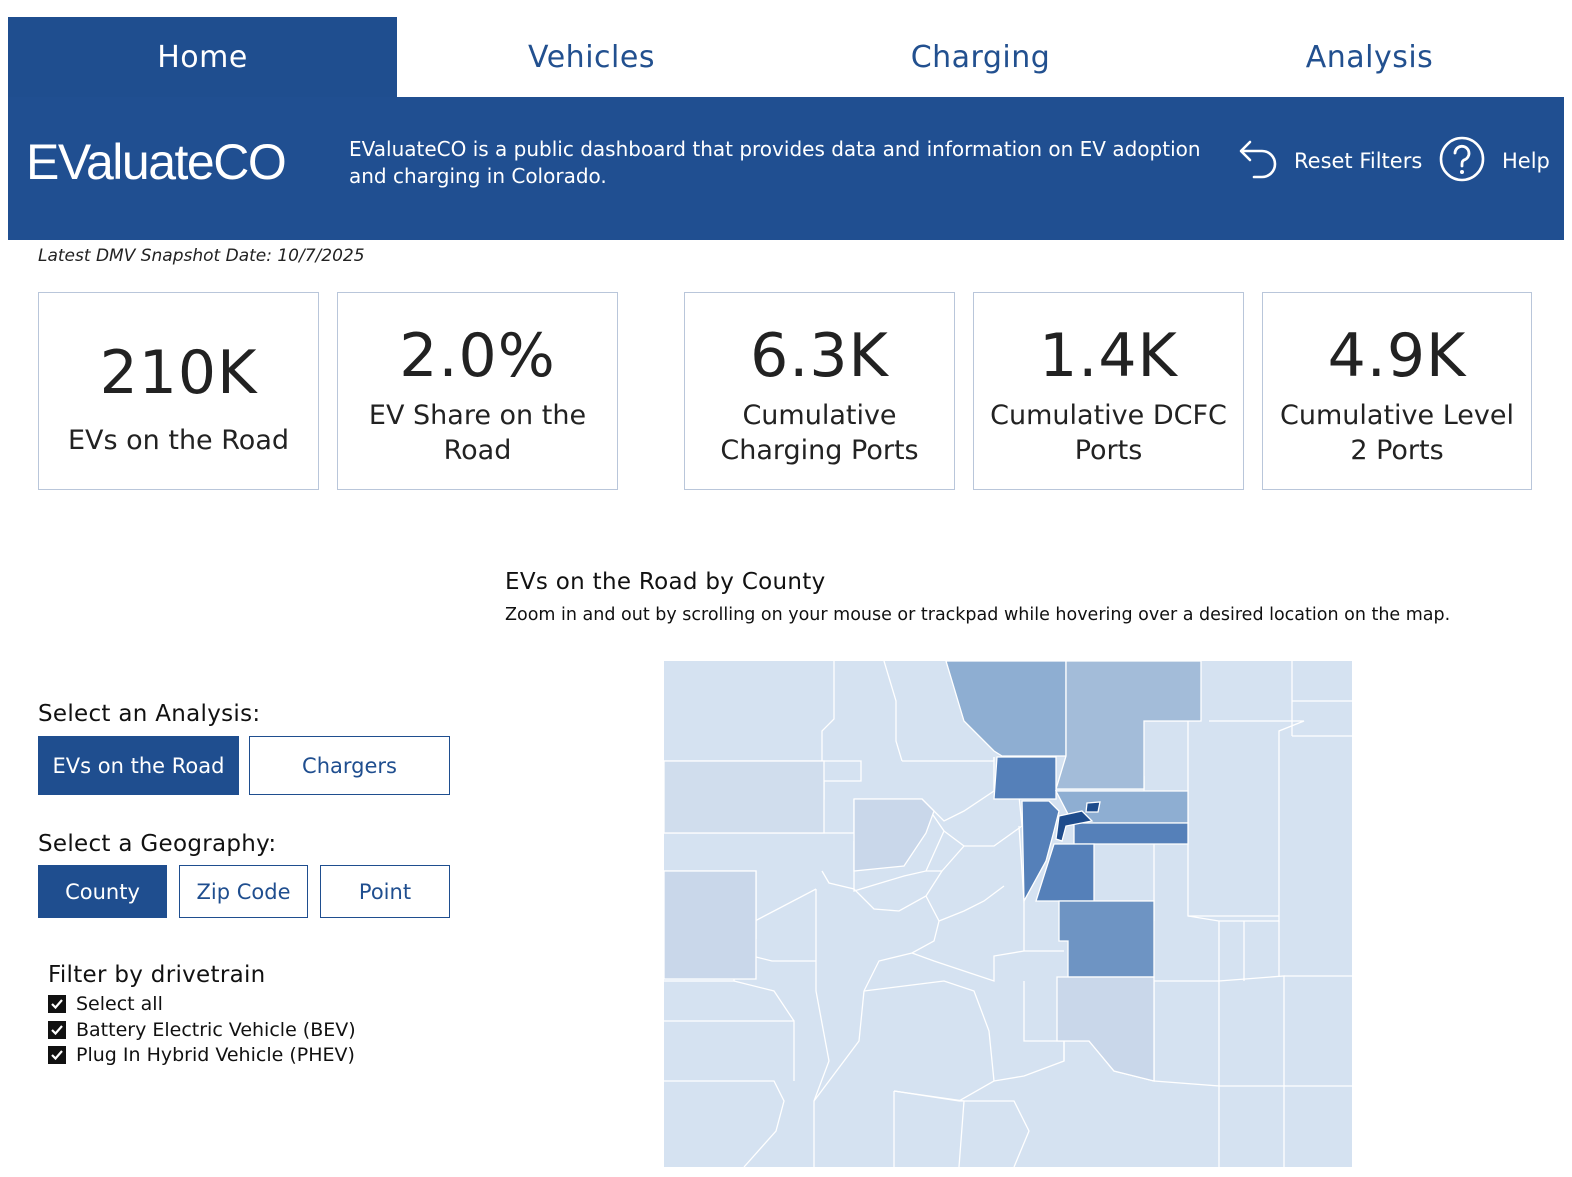 This screenshot has height=1177, width=1572. Describe the element at coordinates (119, 1004) in the screenshot. I see `filter-label: Select all` at that location.